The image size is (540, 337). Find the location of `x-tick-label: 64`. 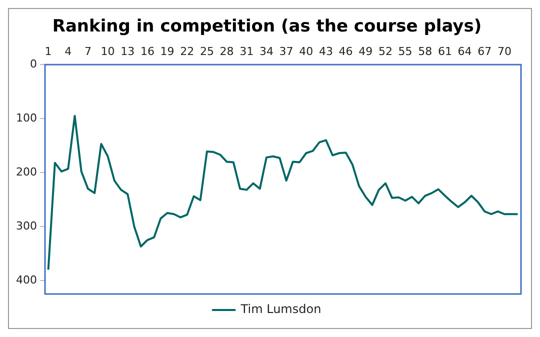

x-tick-label: 64 is located at coordinates (465, 51).